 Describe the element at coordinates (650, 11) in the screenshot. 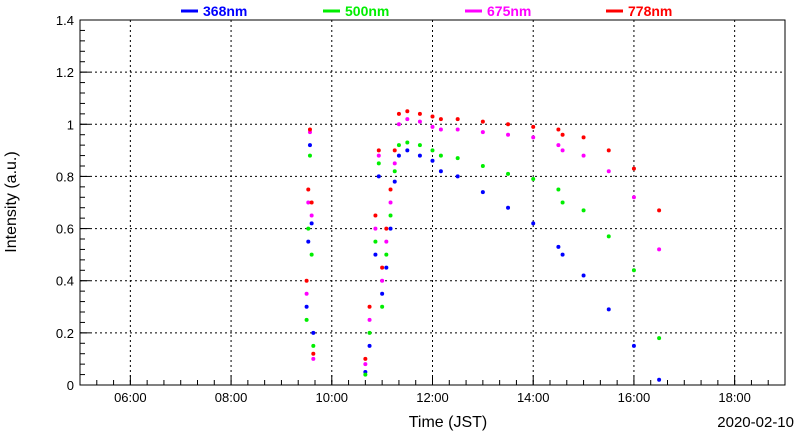

I see `legend-label-778nm: 778nm` at that location.